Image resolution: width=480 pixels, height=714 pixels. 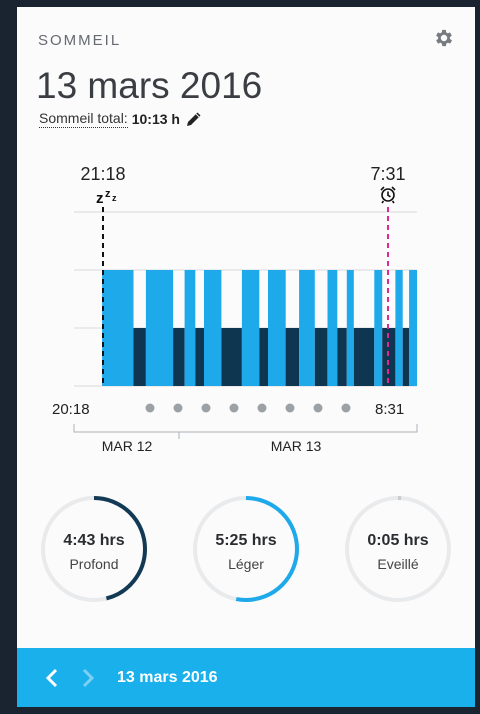 I want to click on zzz-icon: z z z, so click(x=106, y=197).